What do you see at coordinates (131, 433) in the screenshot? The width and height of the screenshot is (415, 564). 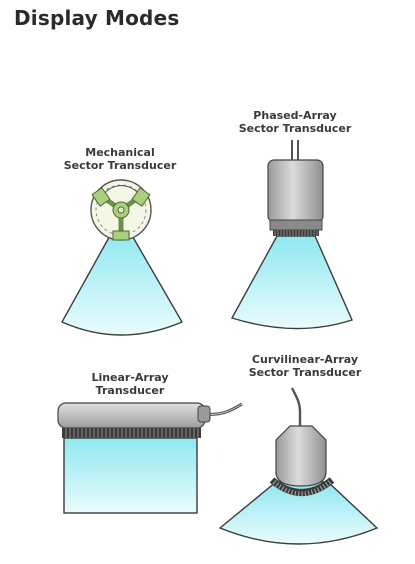 I see `linear-array-elements` at bounding box center [131, 433].